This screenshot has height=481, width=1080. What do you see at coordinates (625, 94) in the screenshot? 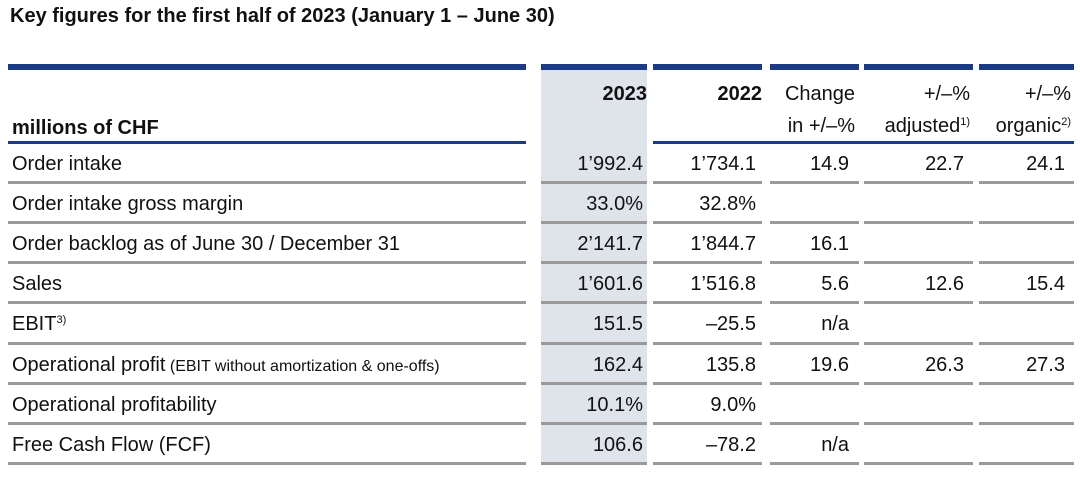
I see `header-2023: 2023` at bounding box center [625, 94].